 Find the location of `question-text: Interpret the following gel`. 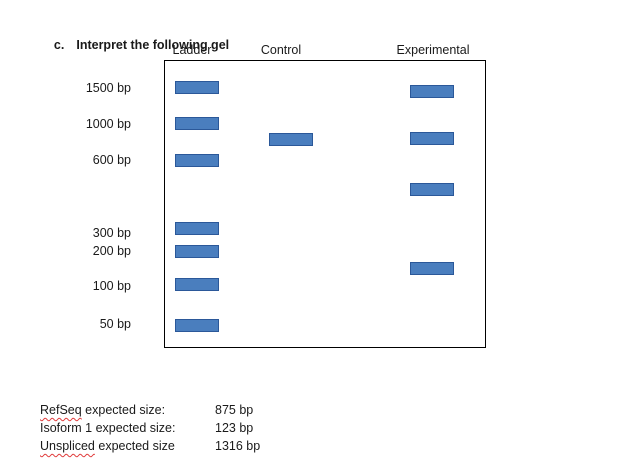

question-text: Interpret the following gel is located at coordinates (153, 45).